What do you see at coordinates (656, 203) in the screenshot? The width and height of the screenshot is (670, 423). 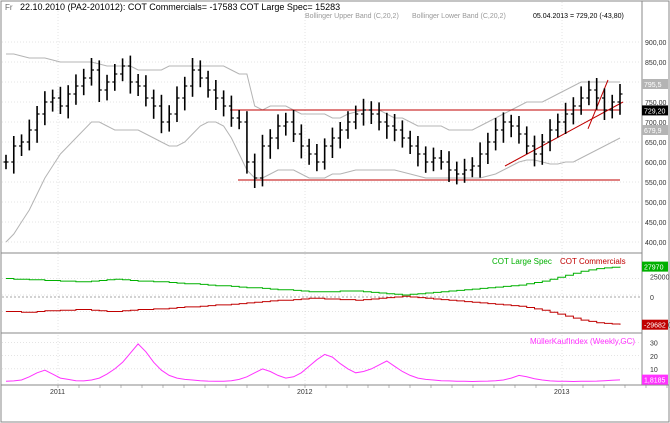 I see `price-tick-label: 500,00` at bounding box center [656, 203].